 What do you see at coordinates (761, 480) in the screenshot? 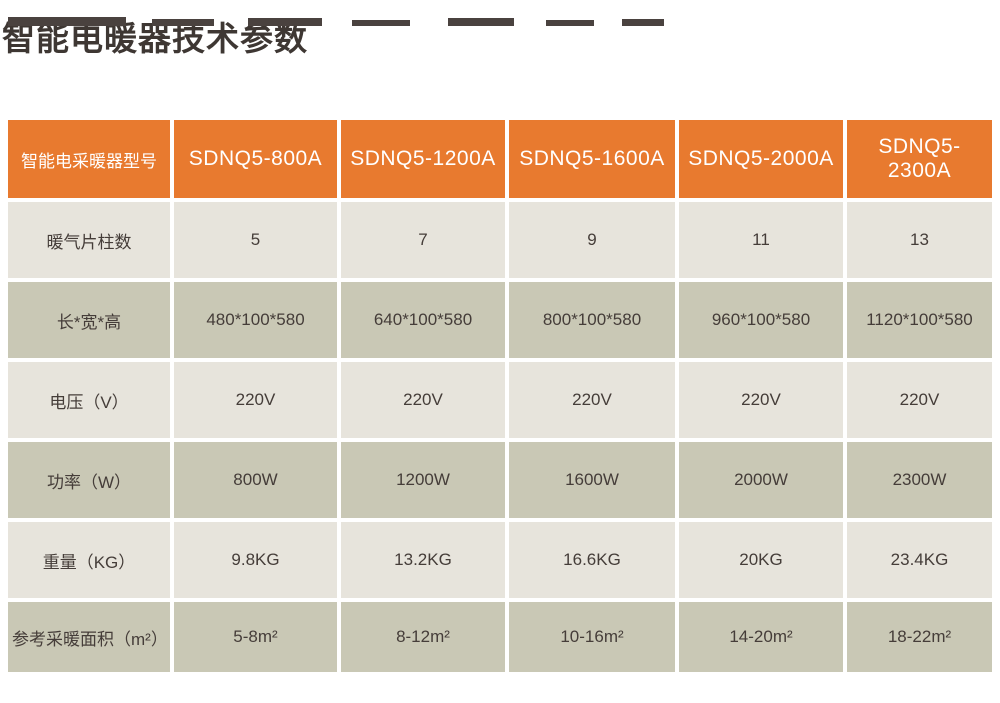
I see `cell-value: 2000W` at bounding box center [761, 480].